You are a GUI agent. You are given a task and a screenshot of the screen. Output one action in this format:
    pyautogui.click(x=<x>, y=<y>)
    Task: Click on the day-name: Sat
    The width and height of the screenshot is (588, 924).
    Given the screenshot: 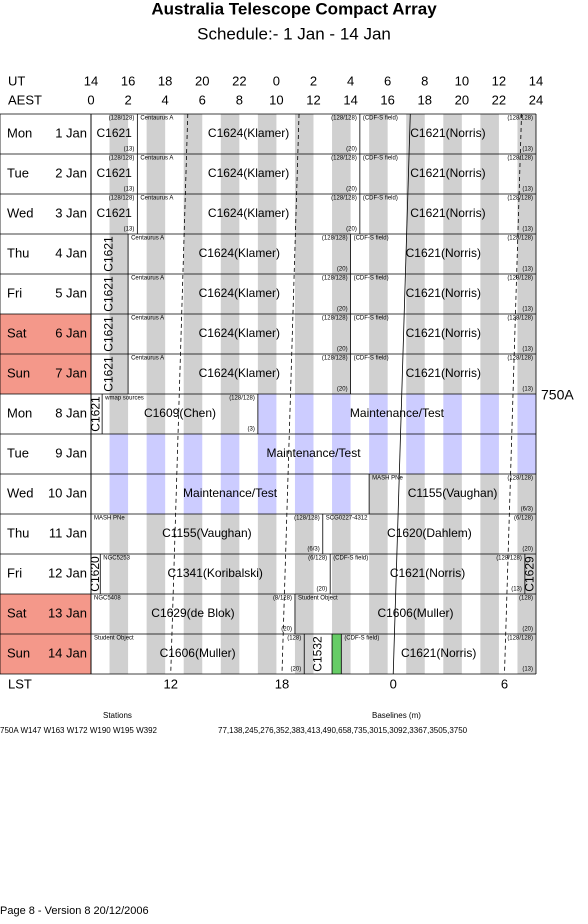 What is the action you would take?
    pyautogui.click(x=17, y=612)
    